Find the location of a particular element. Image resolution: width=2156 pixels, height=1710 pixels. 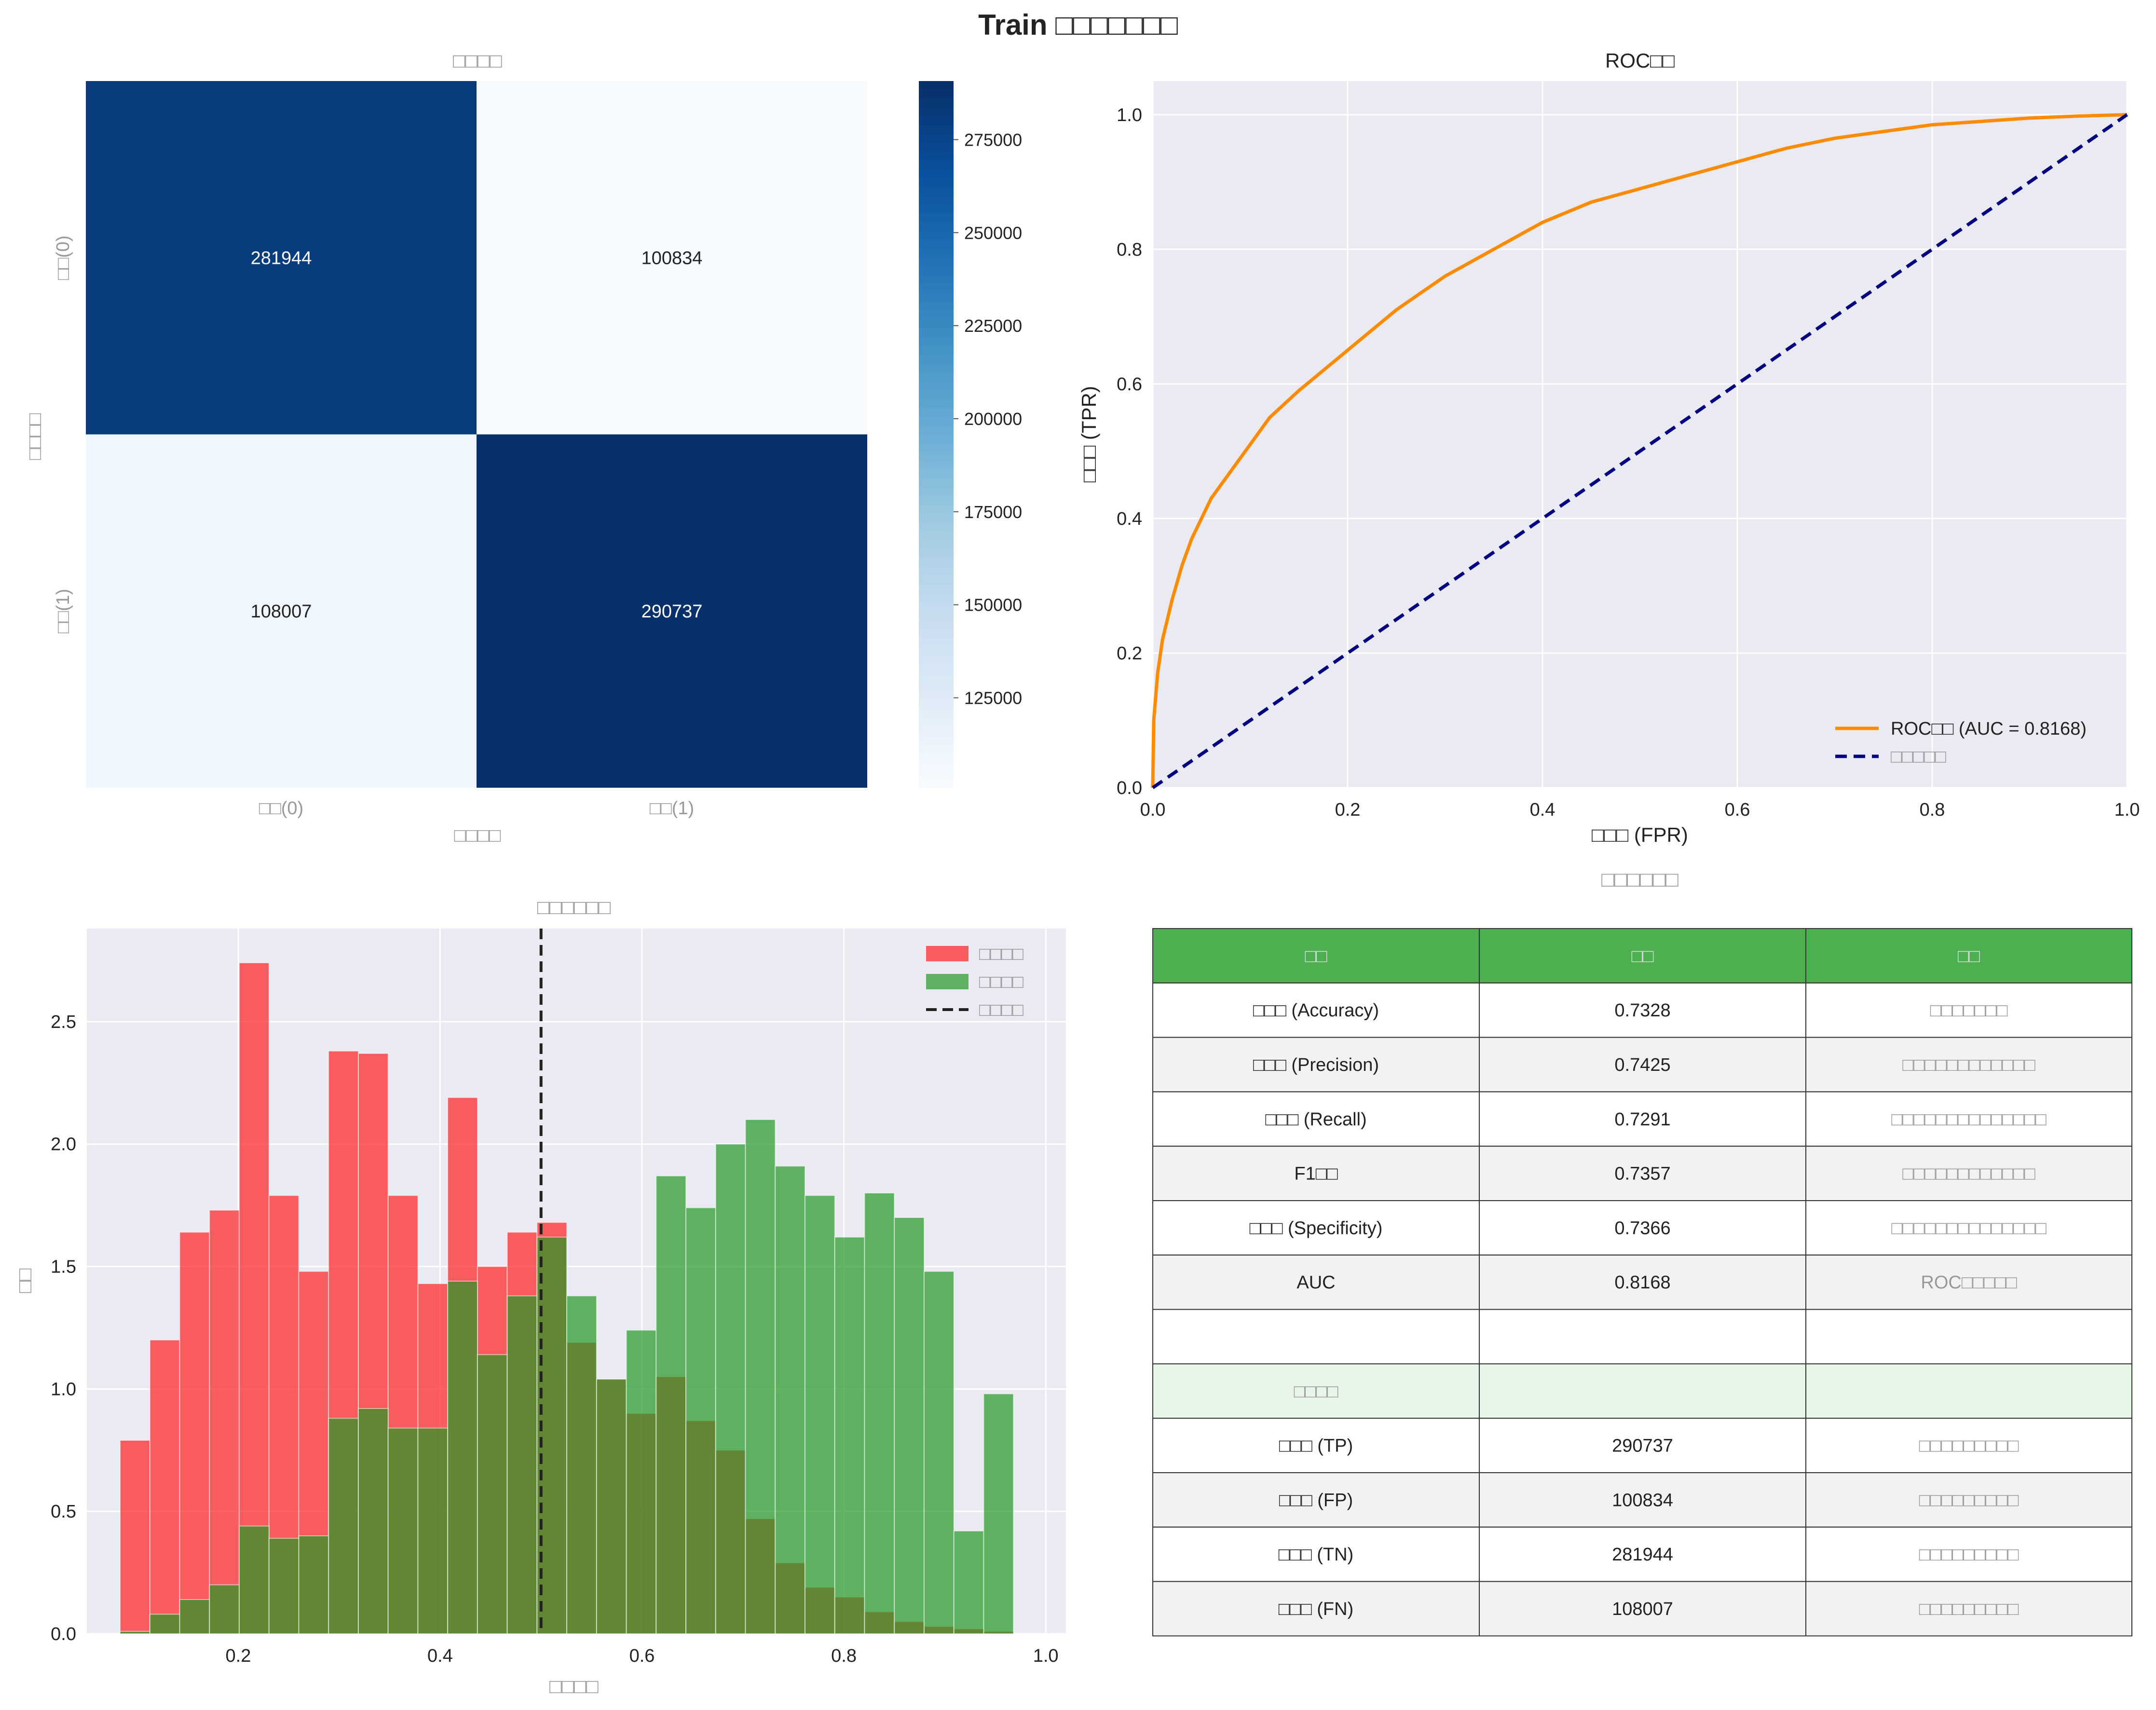

roc-y-tick-label: 0.2 is located at coordinates (1129, 653).